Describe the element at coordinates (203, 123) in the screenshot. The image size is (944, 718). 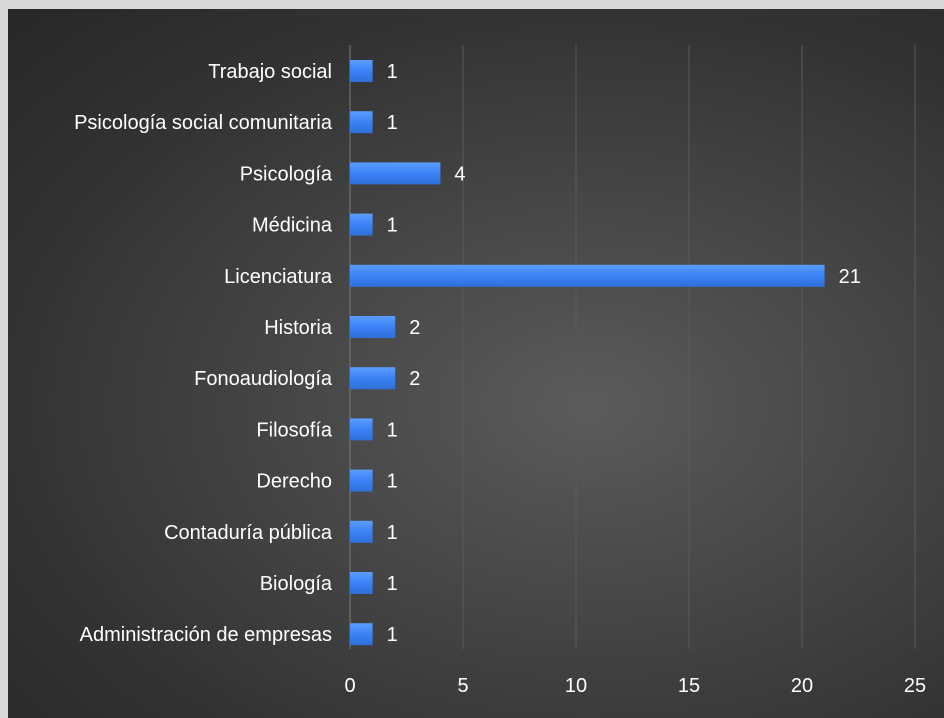
I see `category-label: Psicología social comunitaria` at that location.